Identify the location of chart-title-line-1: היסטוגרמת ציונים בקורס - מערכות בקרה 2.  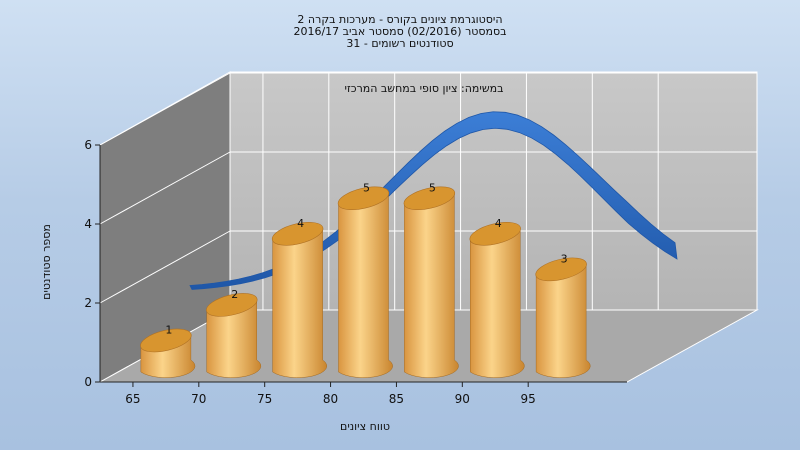
(399, 19).